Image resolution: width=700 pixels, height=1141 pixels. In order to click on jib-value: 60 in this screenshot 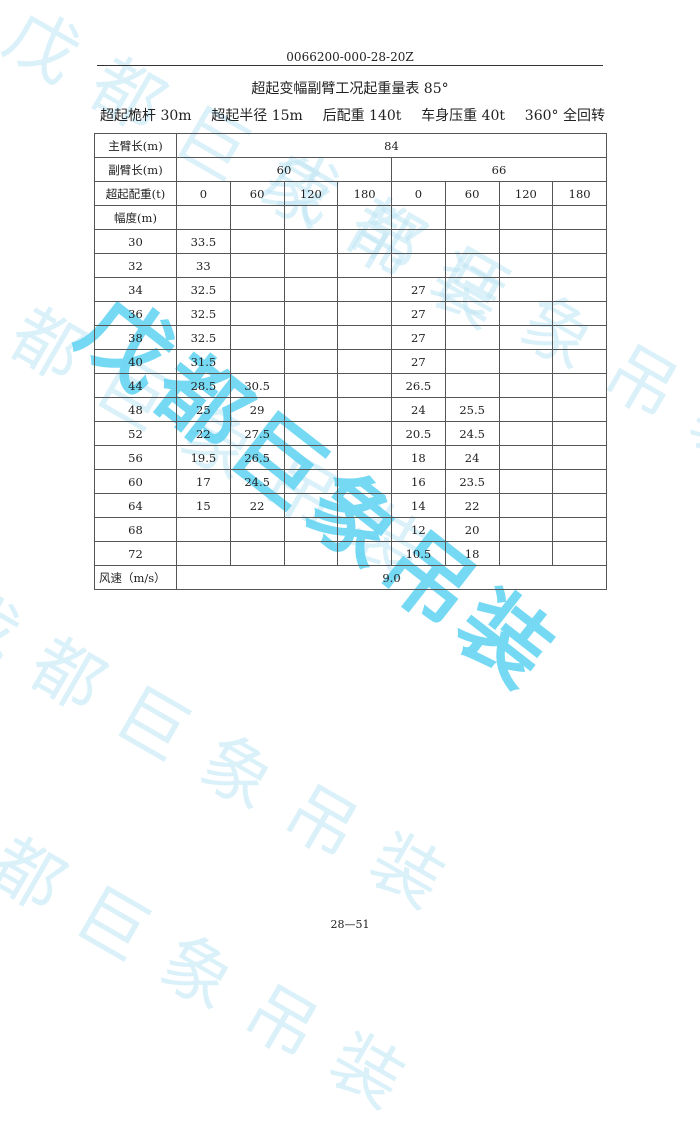, I will do `click(284, 170)`.